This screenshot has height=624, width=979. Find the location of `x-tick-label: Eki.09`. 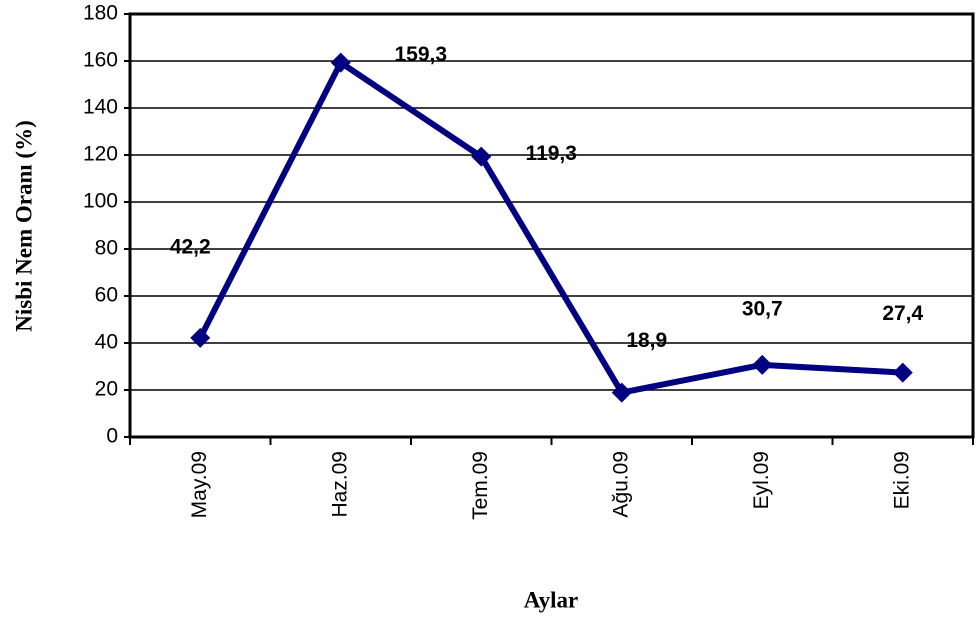

x-tick-label: Eki.09 is located at coordinates (901, 480).